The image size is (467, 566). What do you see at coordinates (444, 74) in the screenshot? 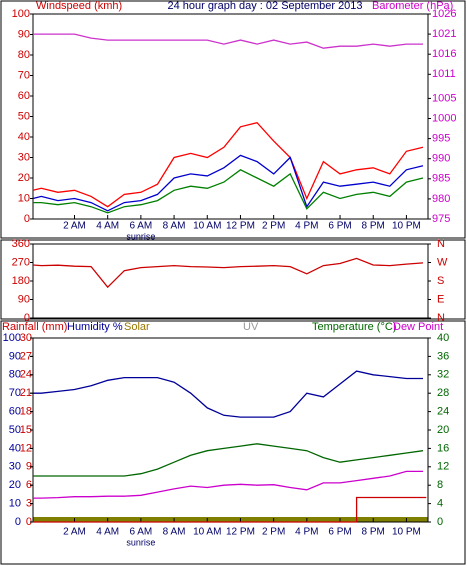
I see `y-tick-label: 1011` at bounding box center [444, 74].